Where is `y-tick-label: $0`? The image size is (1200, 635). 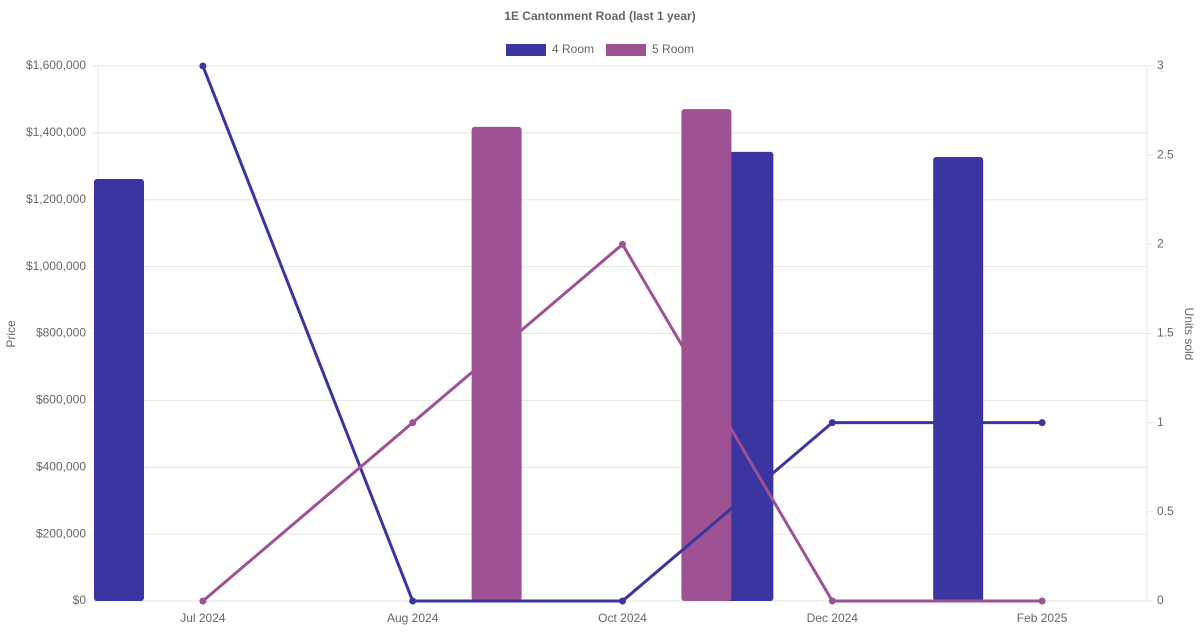 y-tick-label: $0 is located at coordinates (80, 600).